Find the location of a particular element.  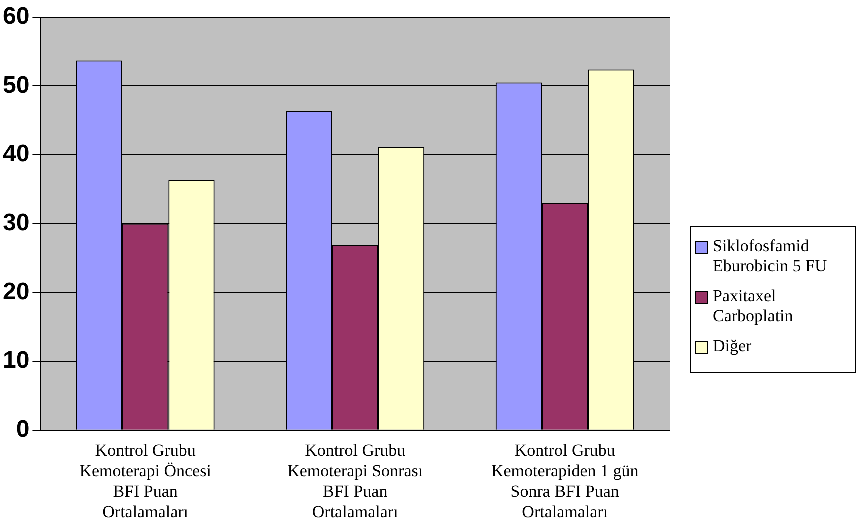

y-tick-label: 30 is located at coordinates (16, 223).